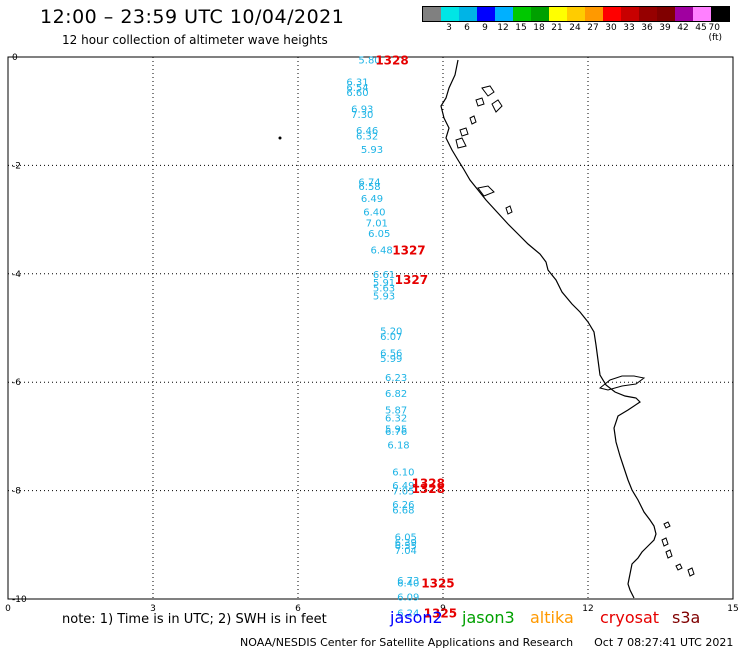  What do you see at coordinates (683, 28) in the screenshot?
I see `scale-label: 42` at bounding box center [683, 28].